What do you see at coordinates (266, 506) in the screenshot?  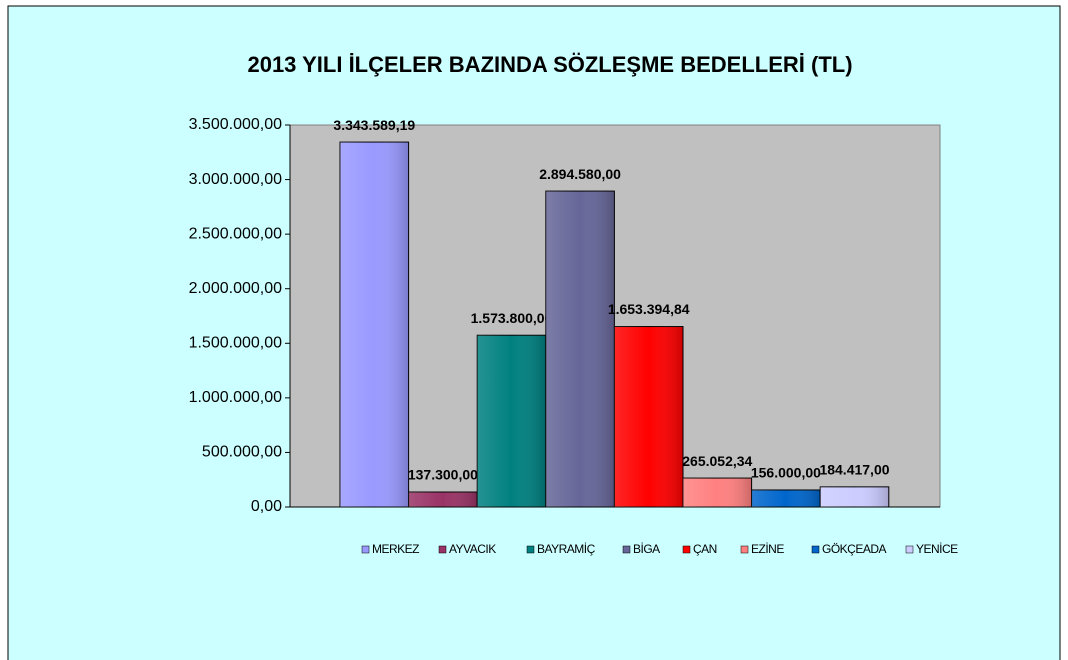 I see `y-tick-label: 0,00` at bounding box center [266, 506].